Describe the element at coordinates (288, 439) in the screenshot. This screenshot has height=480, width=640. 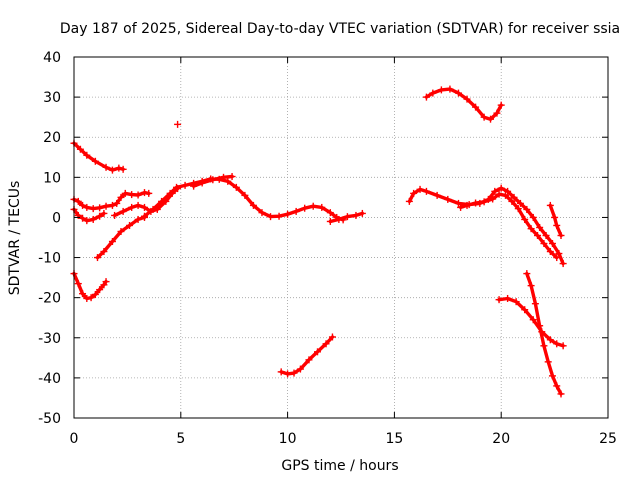
I see `x-tick-label: 10` at that location.